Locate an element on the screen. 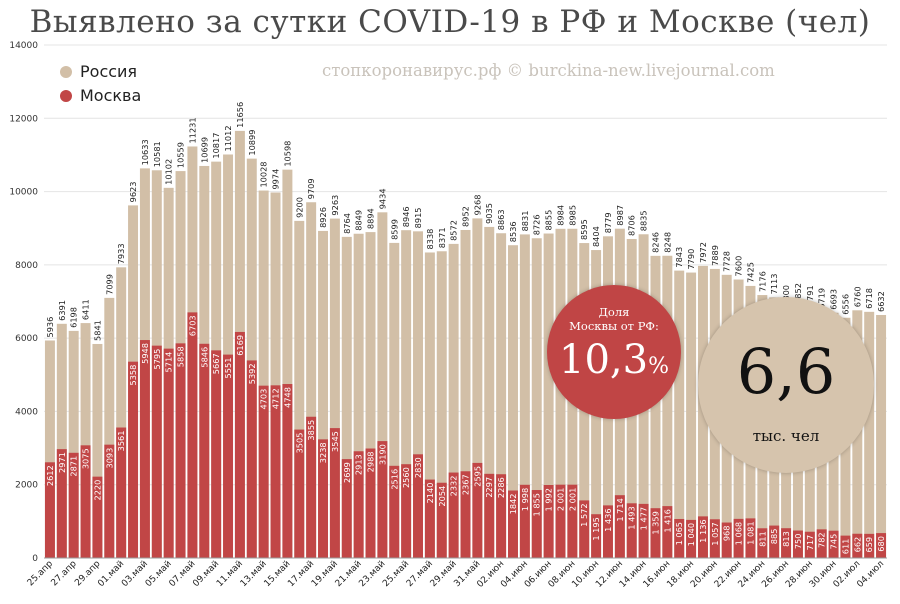  y-tick-label: 2000 is located at coordinates (26, 486).